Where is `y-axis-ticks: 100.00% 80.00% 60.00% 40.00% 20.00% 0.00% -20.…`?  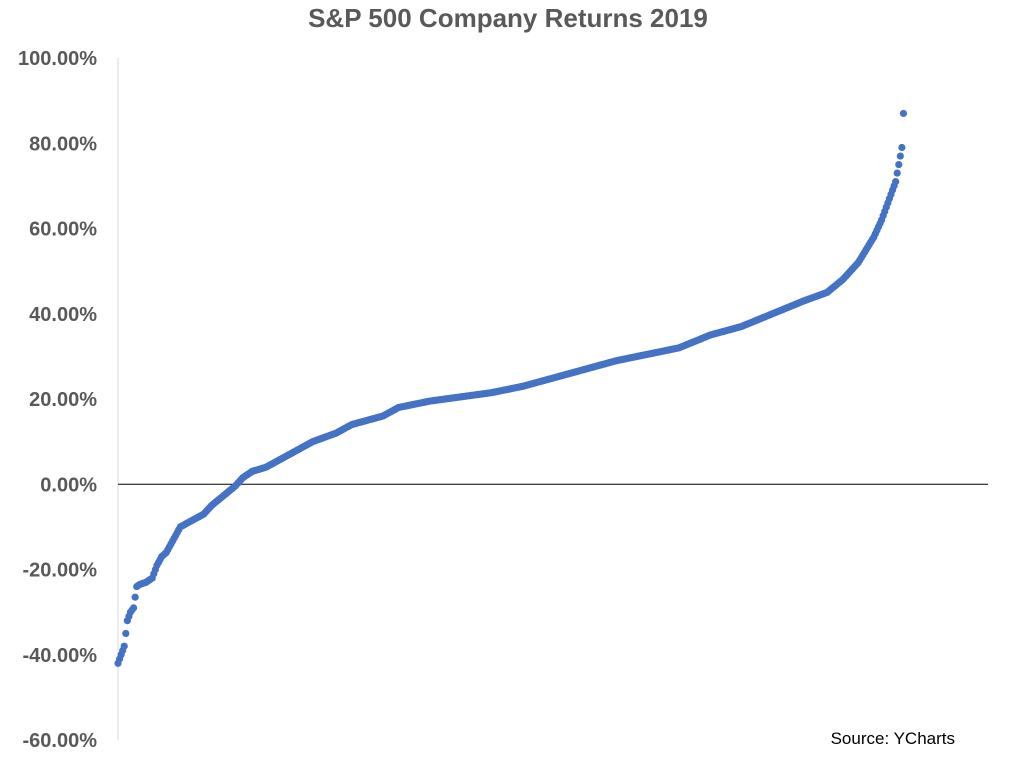
y-axis-ticks: 100.00% 80.00% 60.00% 40.00% 20.00% 0.00% -20.… is located at coordinates (57, 400).